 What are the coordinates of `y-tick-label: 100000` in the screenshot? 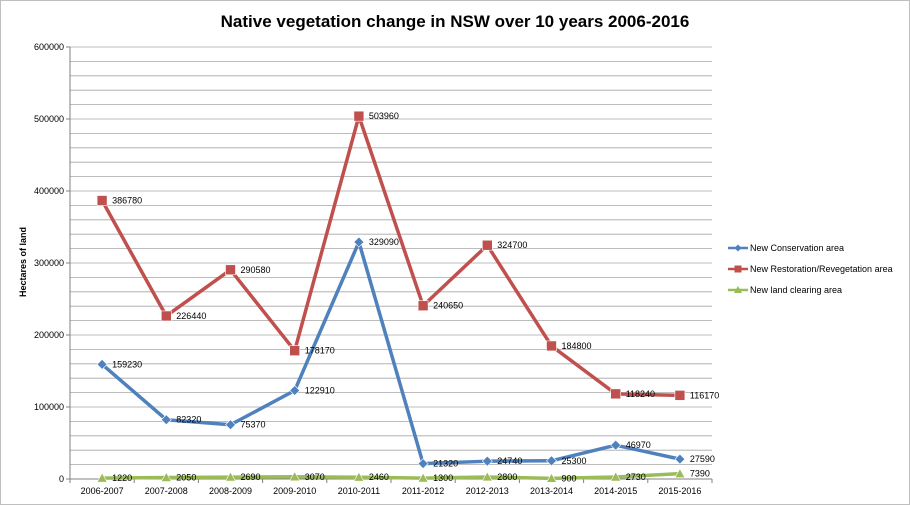 It's located at (49, 407).